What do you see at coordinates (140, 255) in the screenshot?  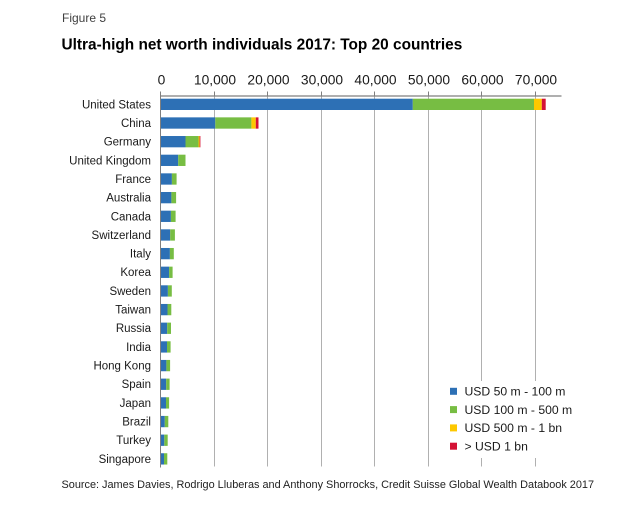 I see `svg-text: Italy` at bounding box center [140, 255].